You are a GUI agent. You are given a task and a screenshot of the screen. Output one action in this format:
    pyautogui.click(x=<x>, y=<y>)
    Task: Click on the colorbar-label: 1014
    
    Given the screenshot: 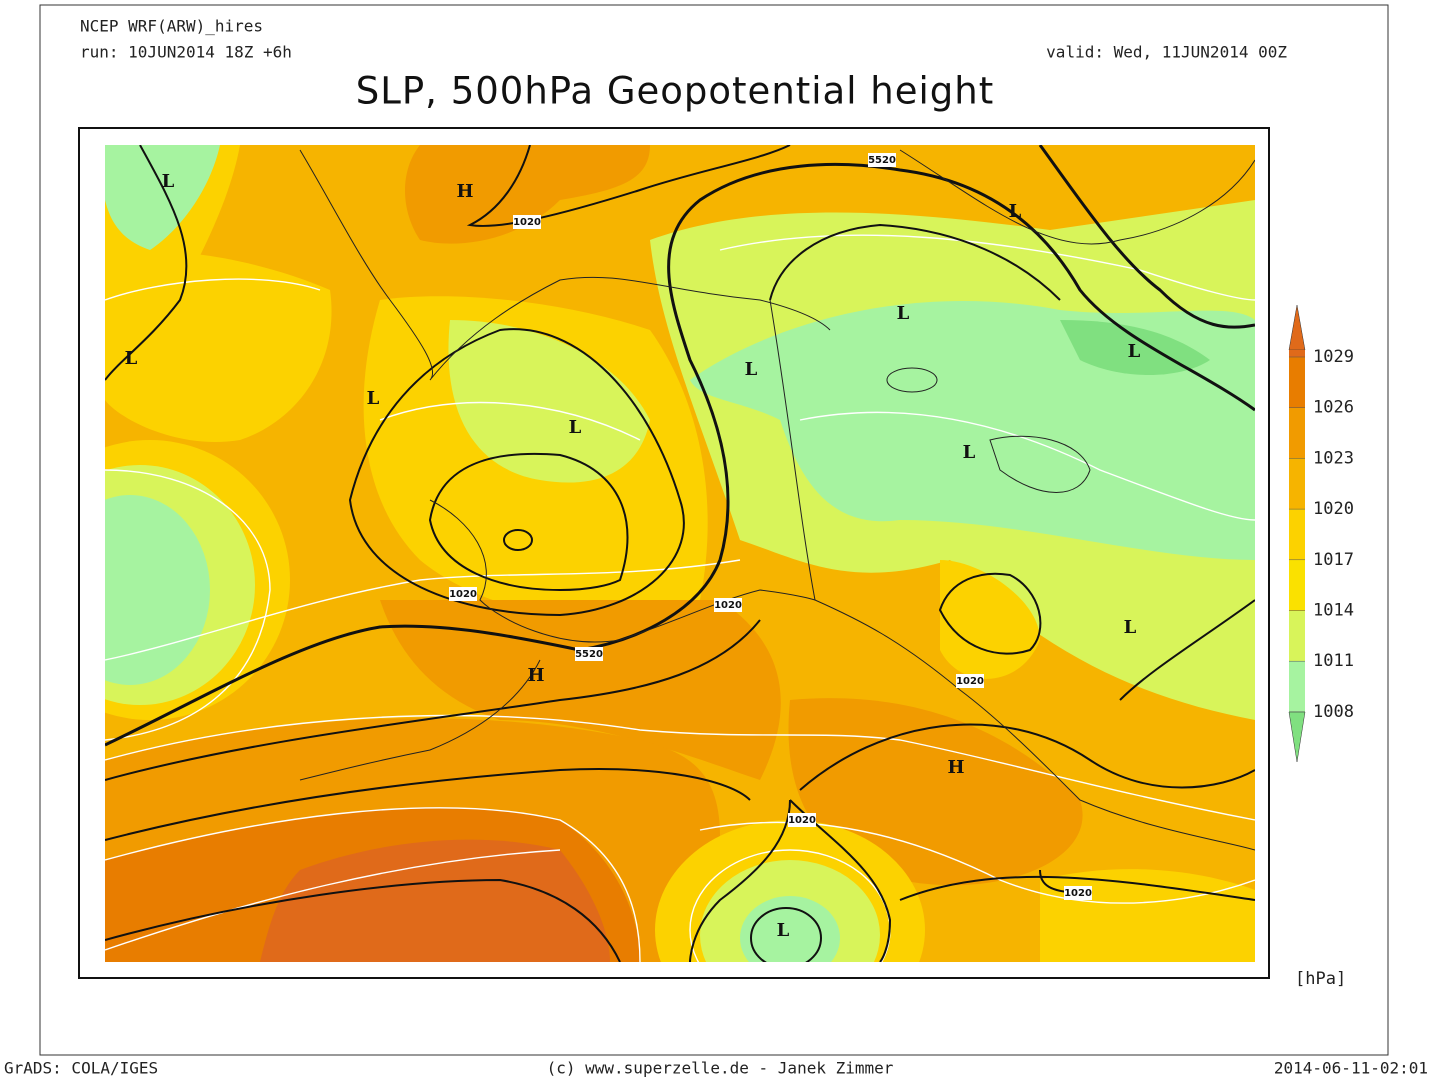 What is the action you would take?
    pyautogui.click(x=1333, y=611)
    